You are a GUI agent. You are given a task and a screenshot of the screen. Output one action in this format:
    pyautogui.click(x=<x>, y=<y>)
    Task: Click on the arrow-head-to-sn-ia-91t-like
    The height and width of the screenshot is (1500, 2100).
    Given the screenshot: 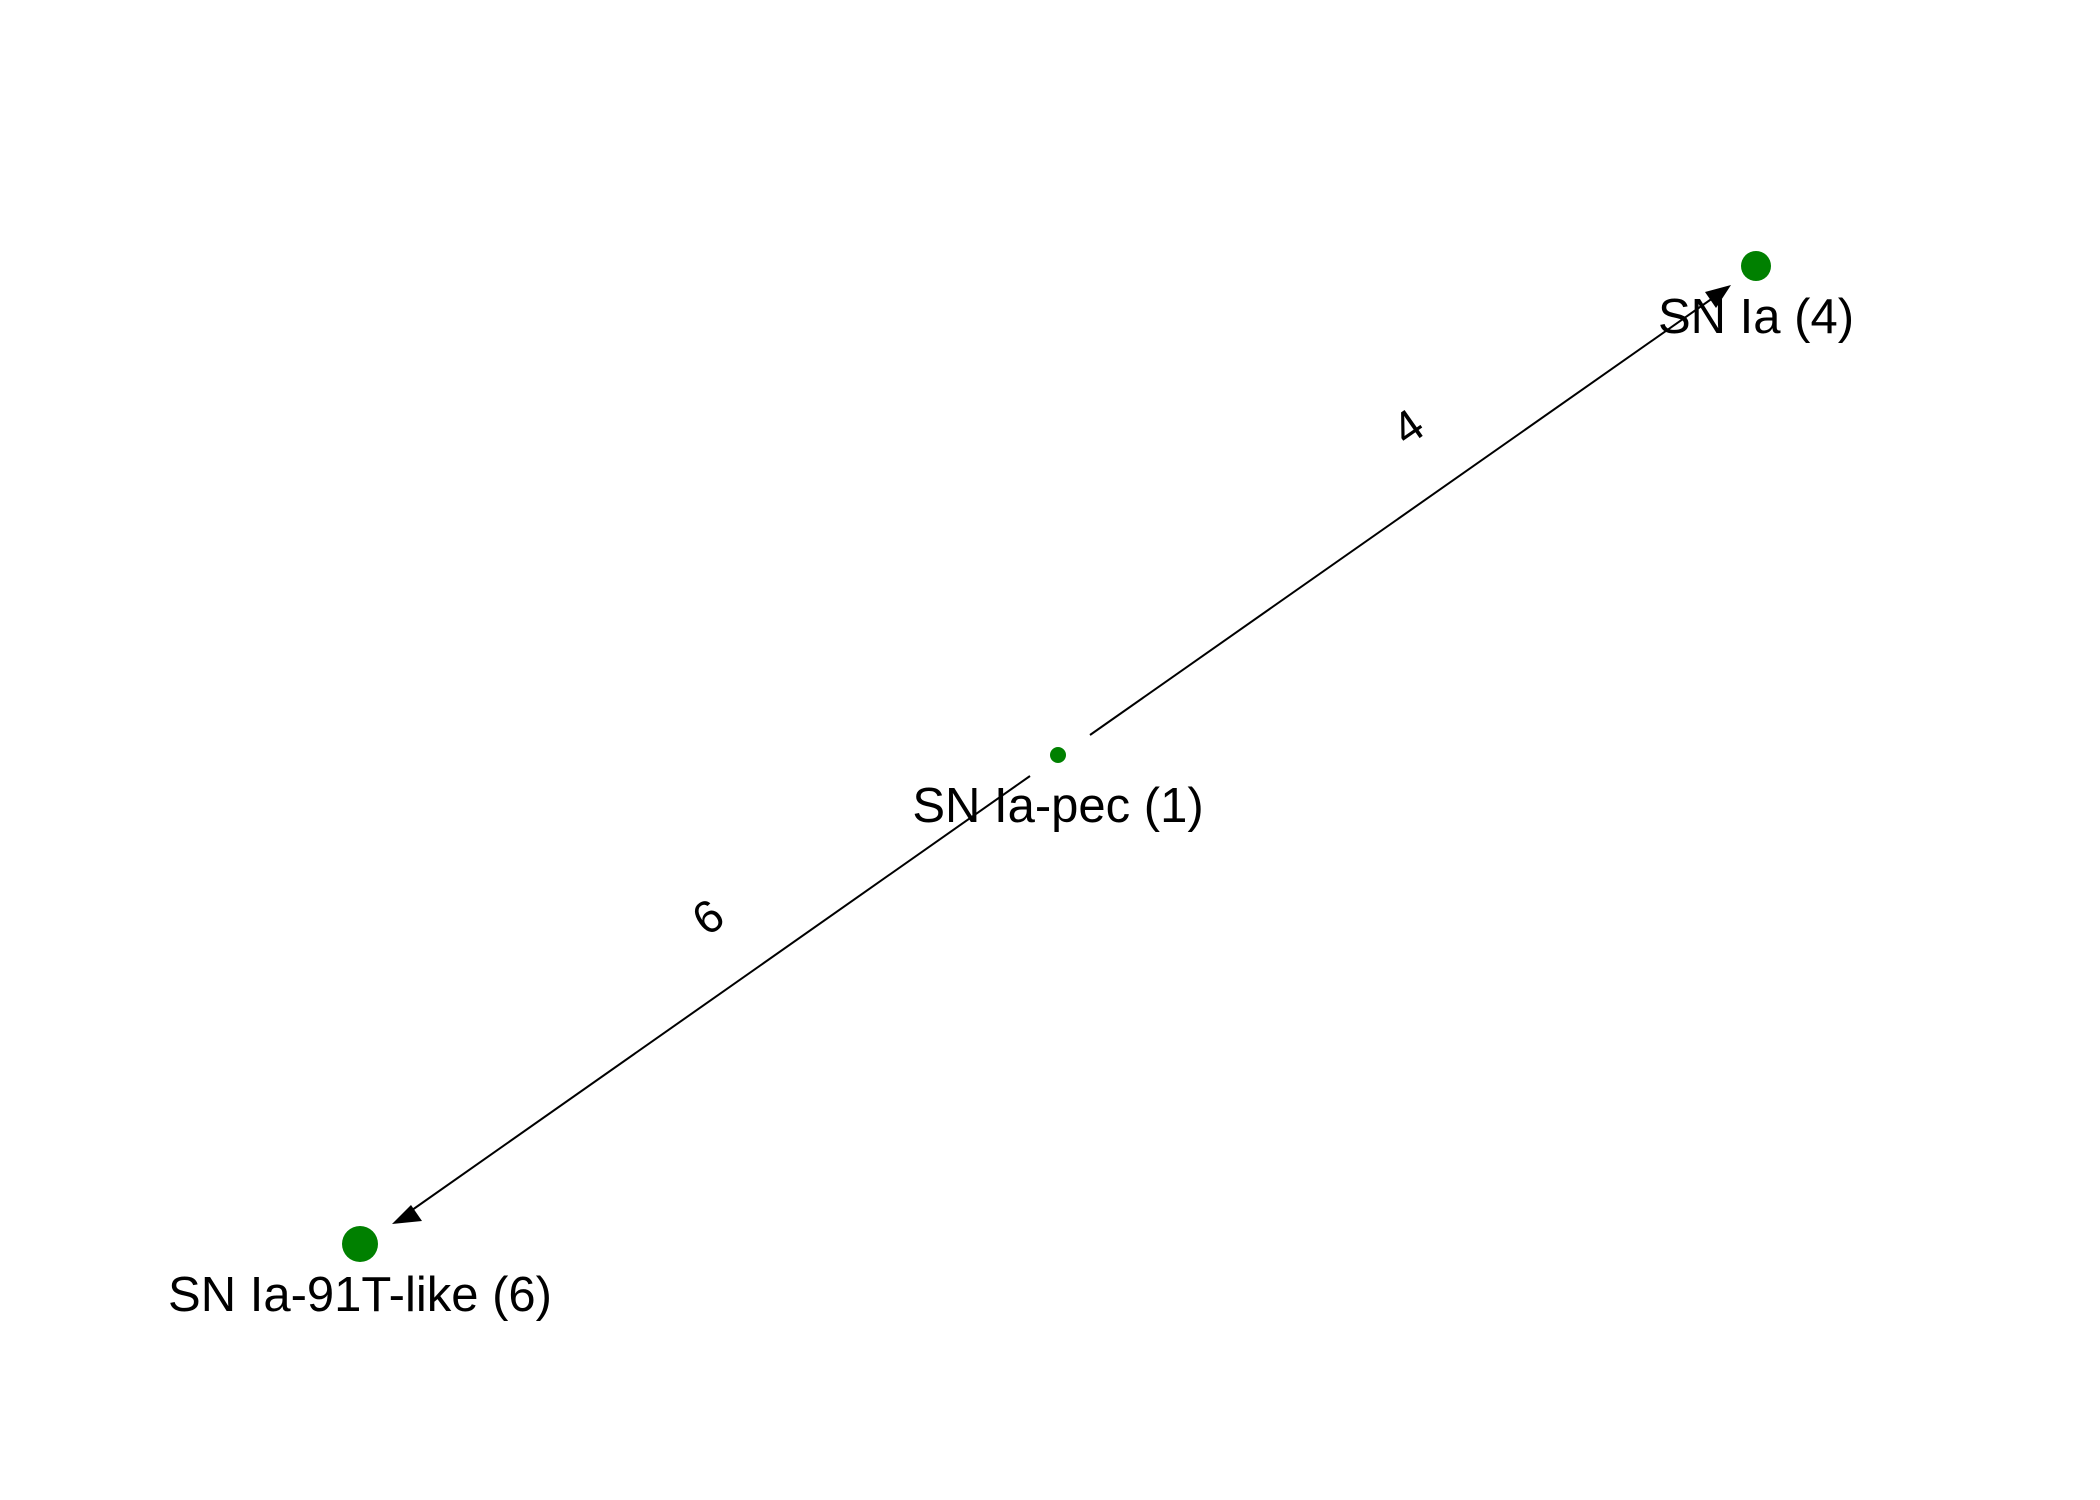 What is the action you would take?
    pyautogui.click(x=407, y=1214)
    